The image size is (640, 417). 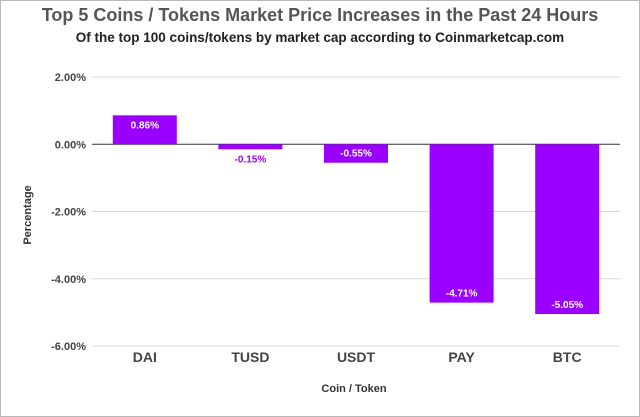 I want to click on x-tick-label: USDT, so click(x=356, y=357).